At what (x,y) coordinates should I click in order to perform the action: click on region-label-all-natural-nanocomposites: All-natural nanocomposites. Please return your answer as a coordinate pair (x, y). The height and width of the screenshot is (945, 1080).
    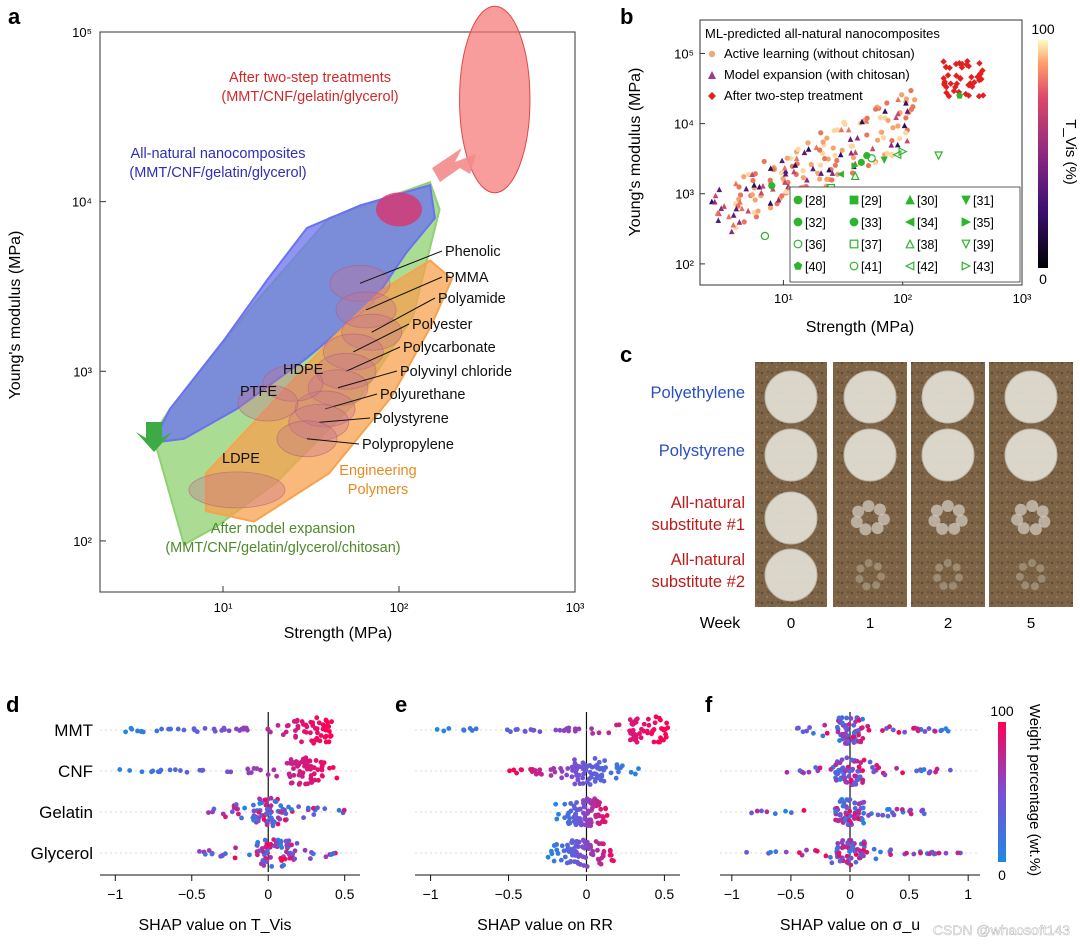
    Looking at the image, I should click on (218, 154).